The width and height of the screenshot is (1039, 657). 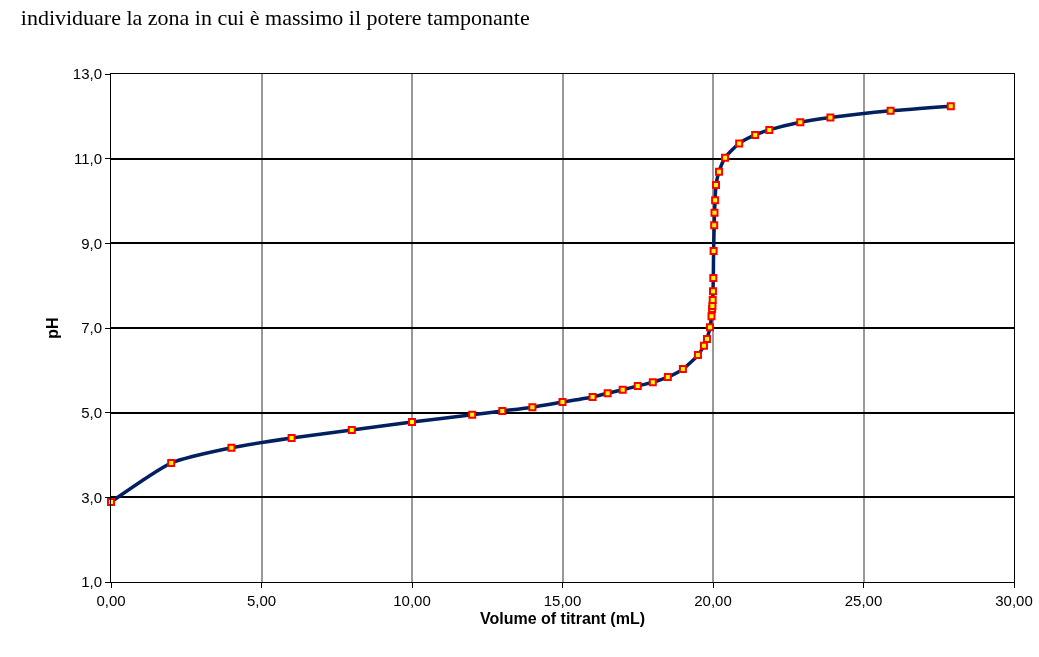 What do you see at coordinates (562, 600) in the screenshot?
I see `x-tick-label: 15,00` at bounding box center [562, 600].